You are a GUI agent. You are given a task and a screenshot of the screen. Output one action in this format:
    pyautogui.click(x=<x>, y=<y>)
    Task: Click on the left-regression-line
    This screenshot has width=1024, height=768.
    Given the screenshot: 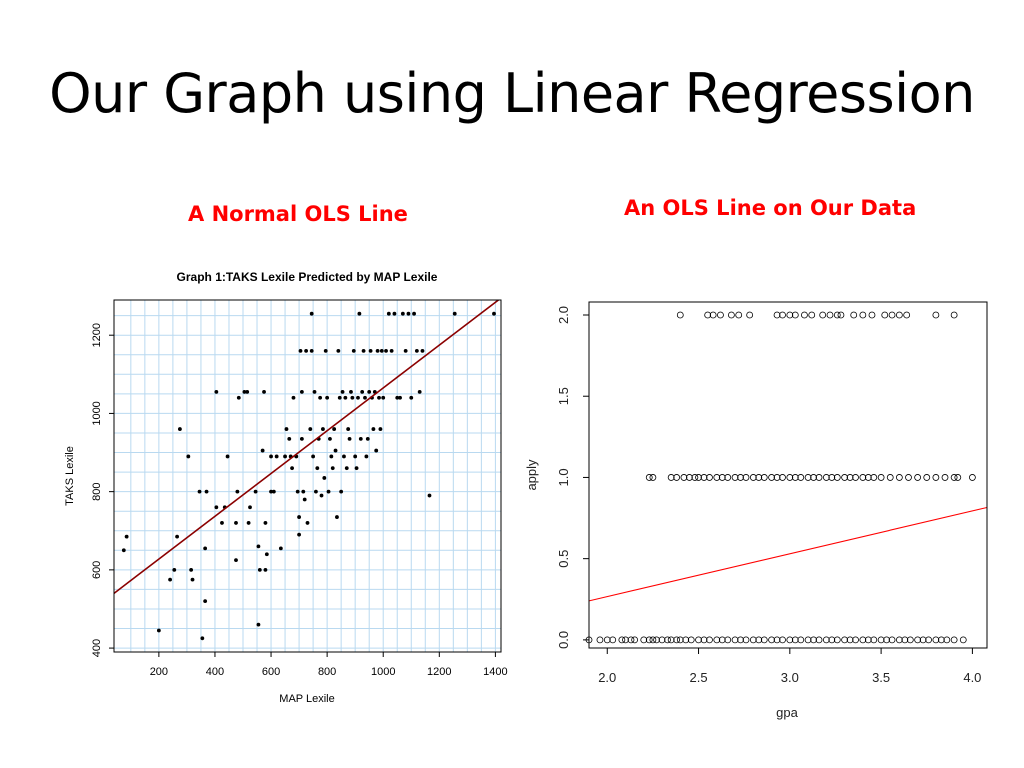 What is the action you would take?
    pyautogui.click(x=307, y=447)
    